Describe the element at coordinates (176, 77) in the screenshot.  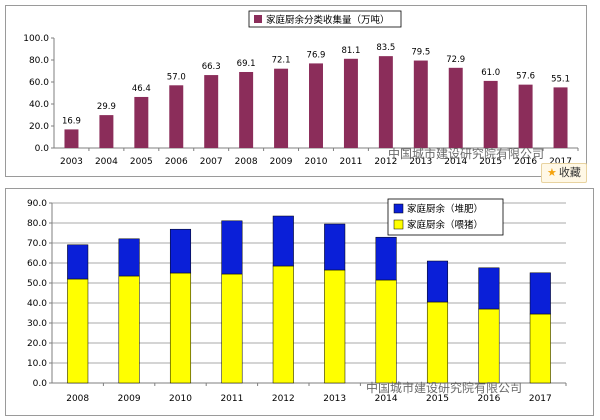
I see `data-label: 57.0` at that location.